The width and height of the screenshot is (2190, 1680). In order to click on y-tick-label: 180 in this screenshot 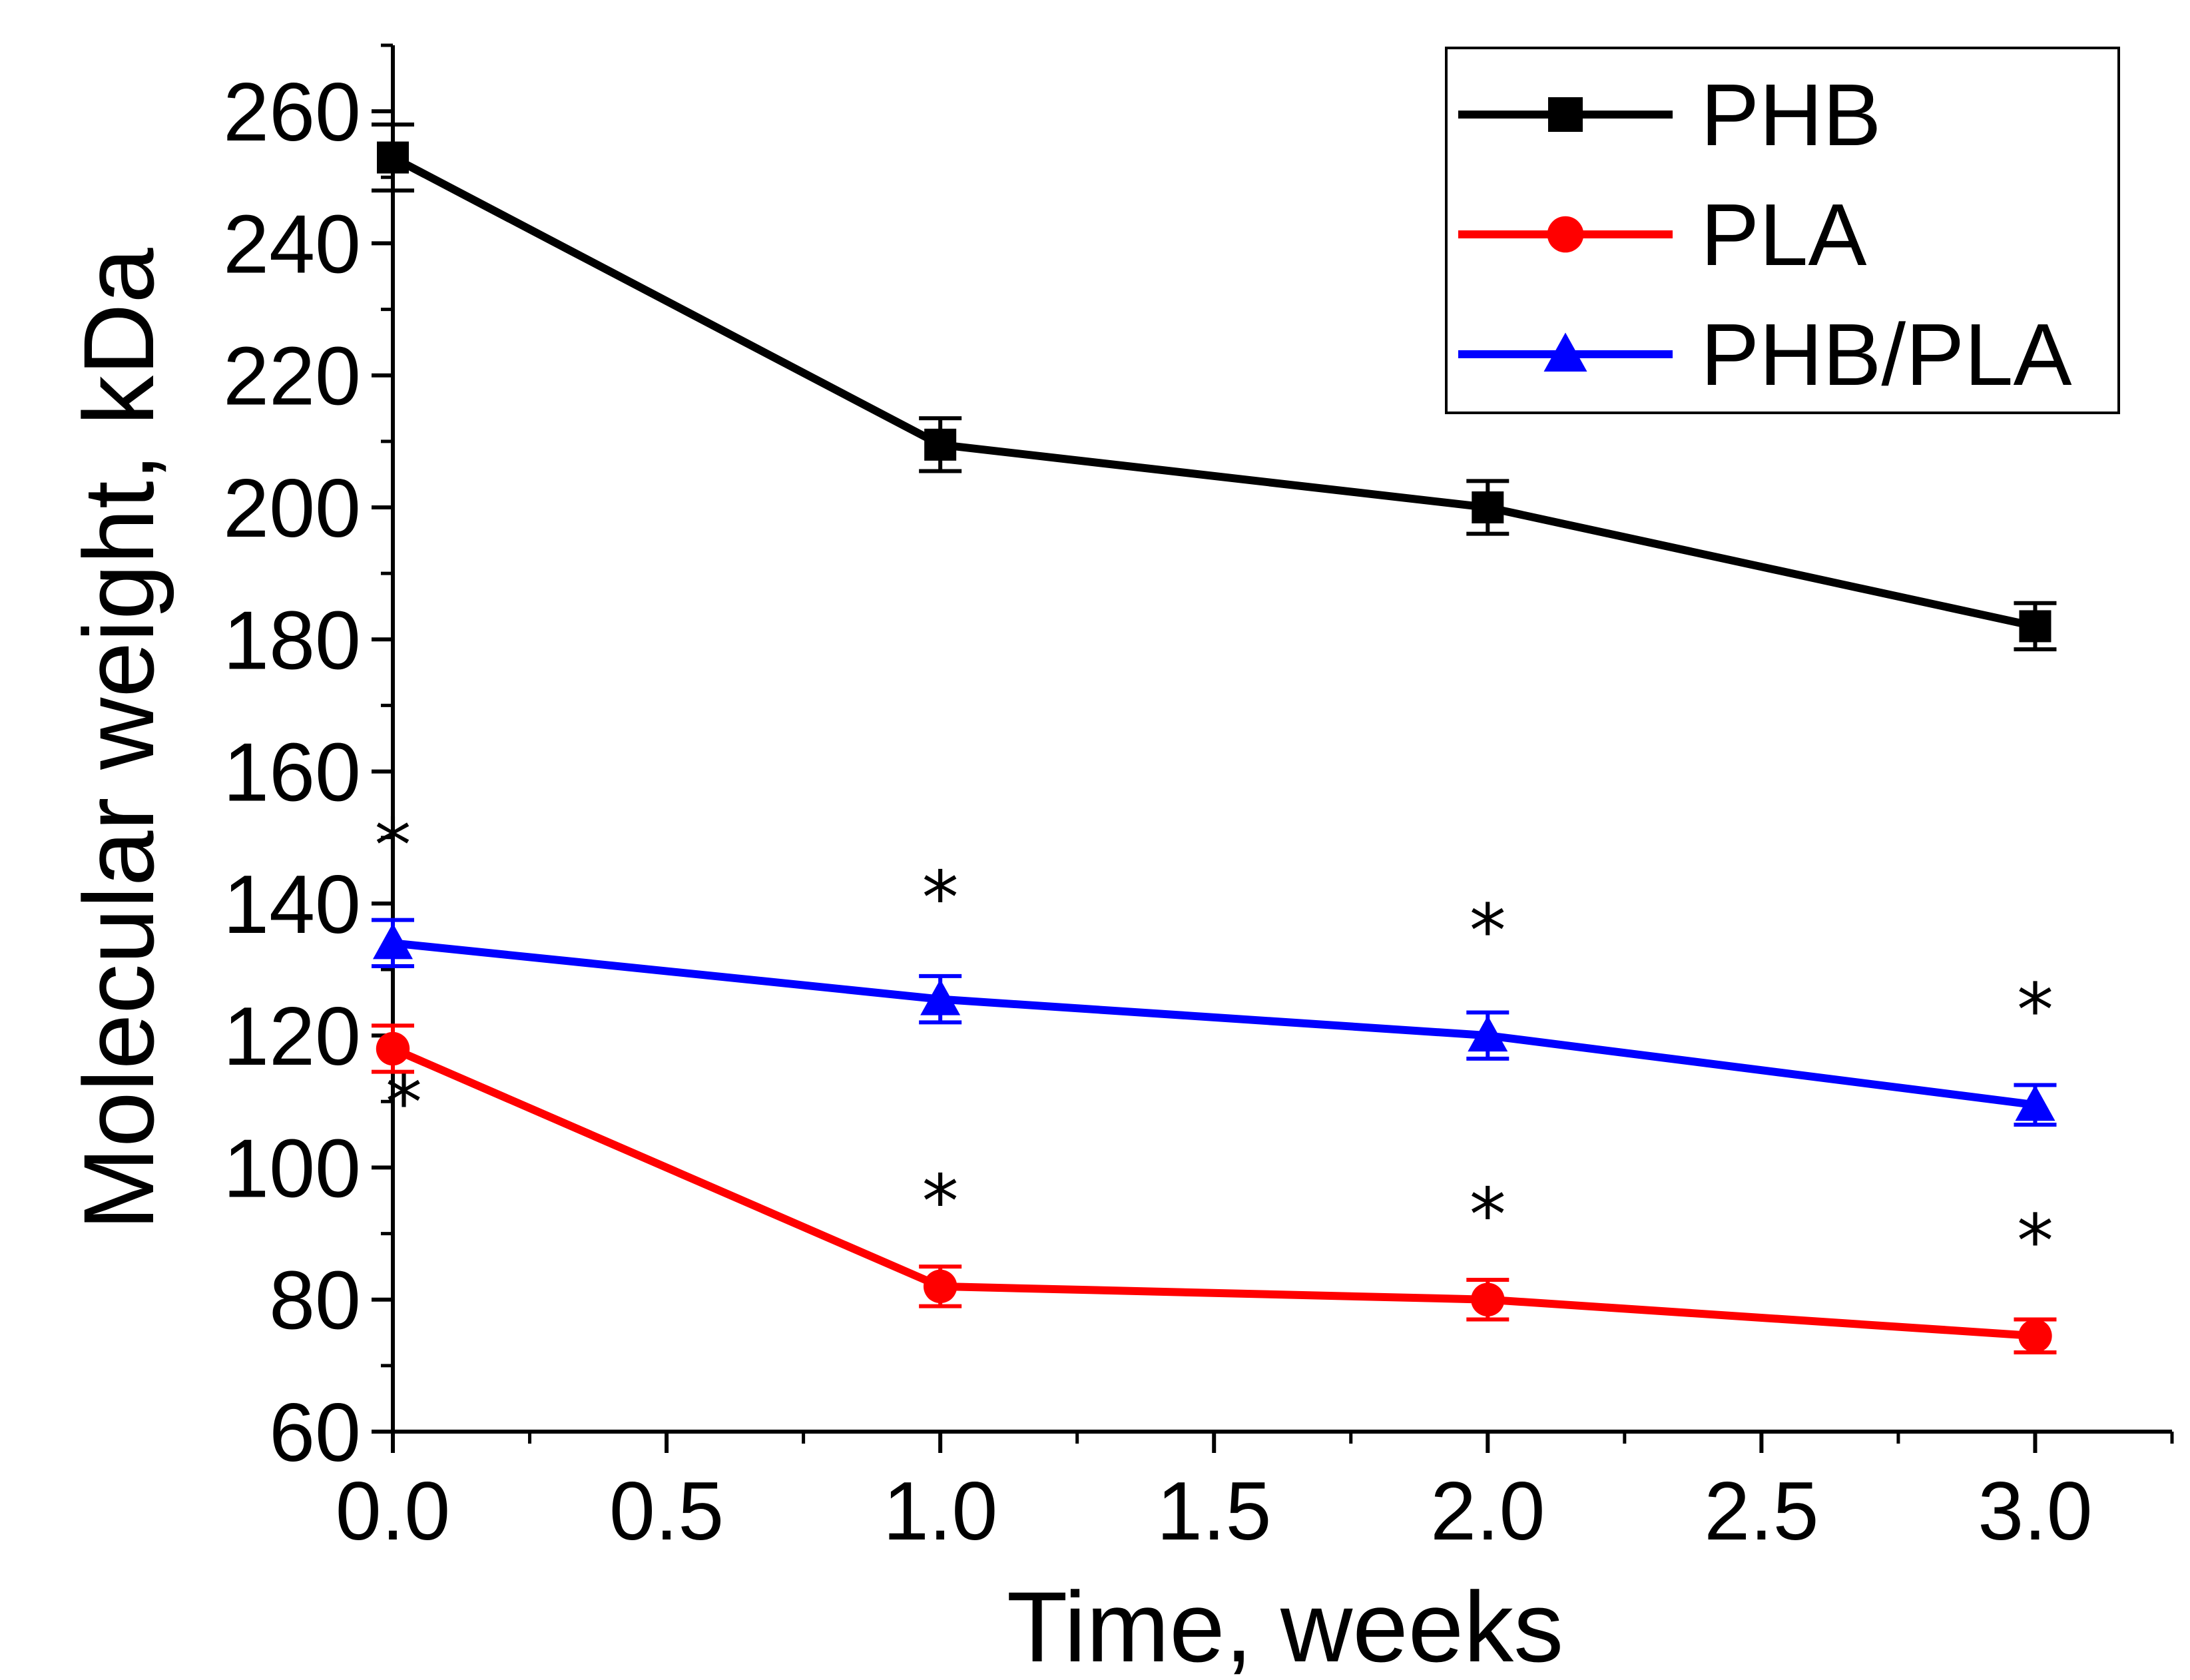, I will do `click(292, 641)`.